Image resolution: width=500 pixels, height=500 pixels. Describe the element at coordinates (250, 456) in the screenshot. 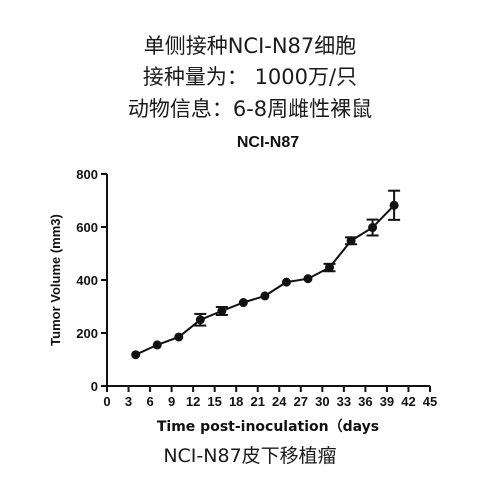

I see `figure-caption: NCI-N87皮下移植瘤` at that location.